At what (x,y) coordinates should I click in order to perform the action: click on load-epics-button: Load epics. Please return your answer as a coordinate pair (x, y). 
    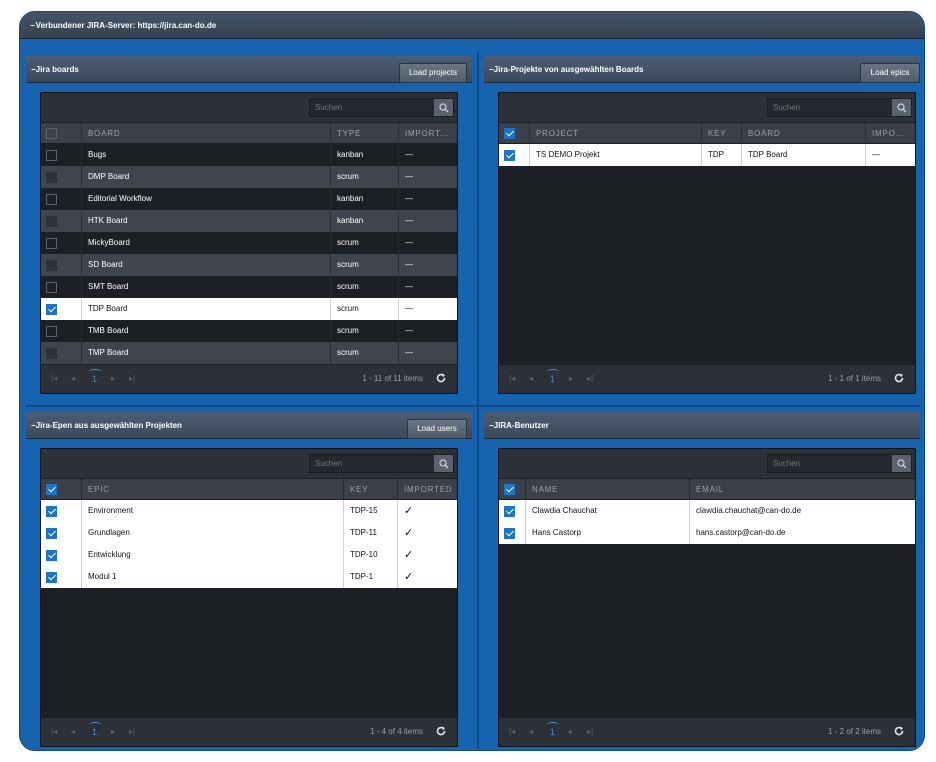
    Looking at the image, I should click on (890, 73).